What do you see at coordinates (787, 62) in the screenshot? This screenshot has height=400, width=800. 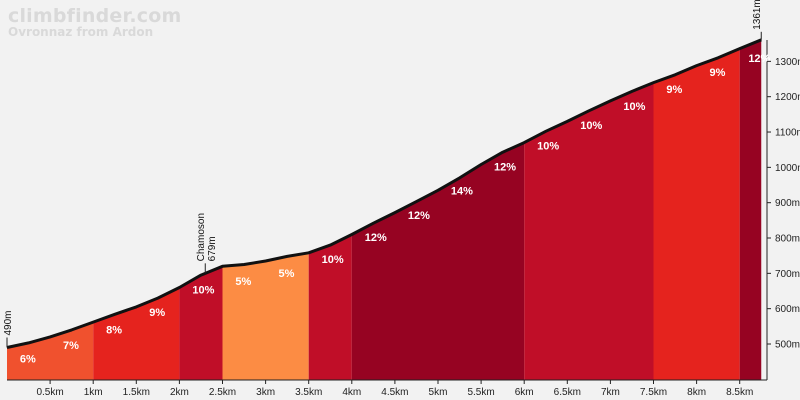 I see `y-tick-label: 1300m` at bounding box center [787, 62].